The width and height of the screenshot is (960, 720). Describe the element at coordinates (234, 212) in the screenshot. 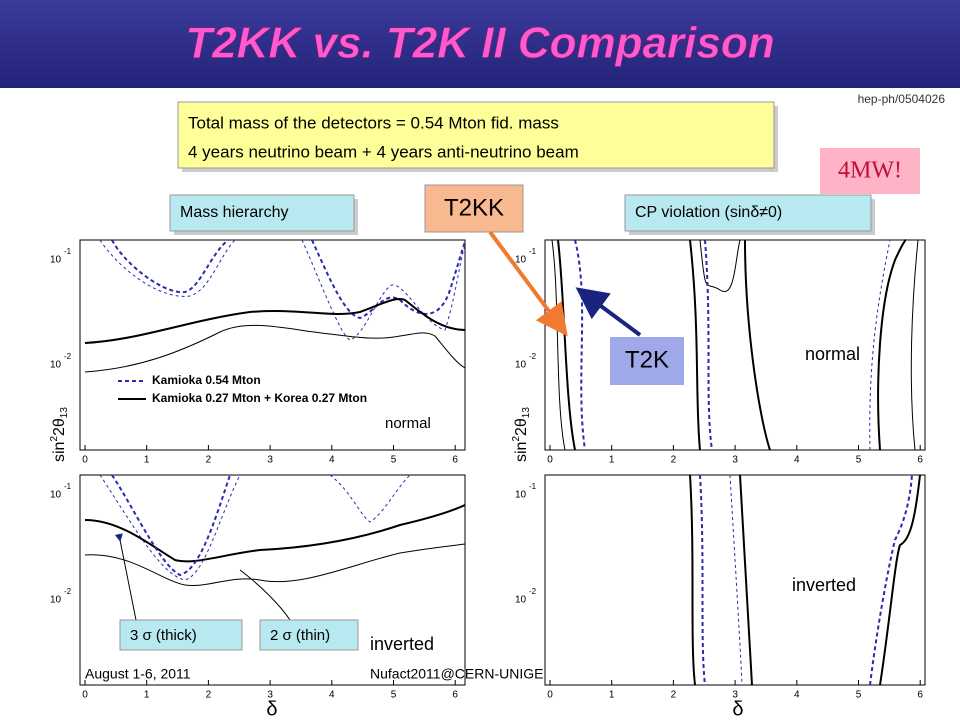

I see `label: Mass hierarchy` at that location.